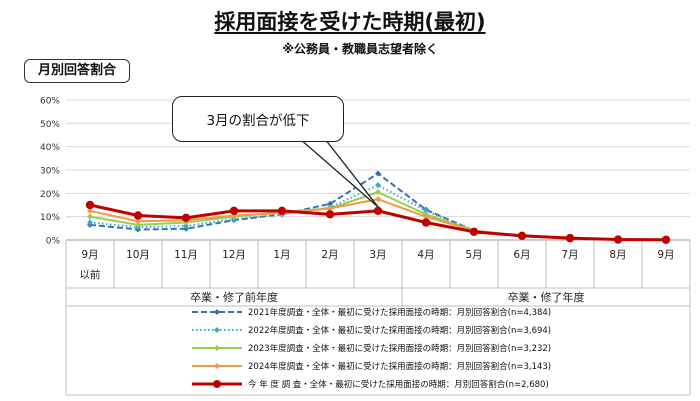 The width and height of the screenshot is (700, 401). I want to click on y-tick-label: 60%, so click(50, 102).